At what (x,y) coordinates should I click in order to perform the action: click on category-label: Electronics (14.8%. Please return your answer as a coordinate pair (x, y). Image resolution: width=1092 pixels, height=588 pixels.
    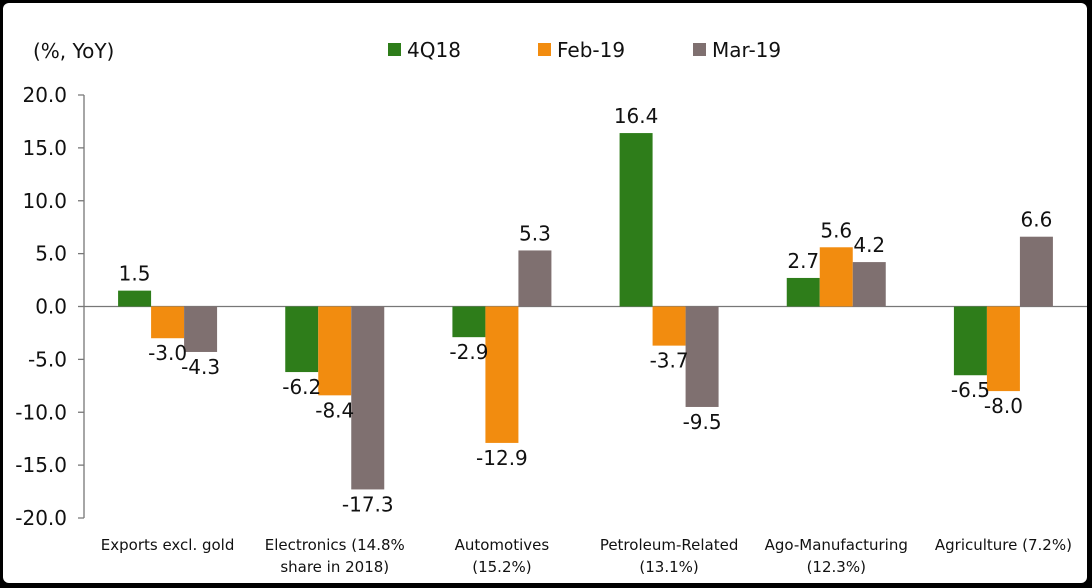
    Looking at the image, I should click on (335, 545).